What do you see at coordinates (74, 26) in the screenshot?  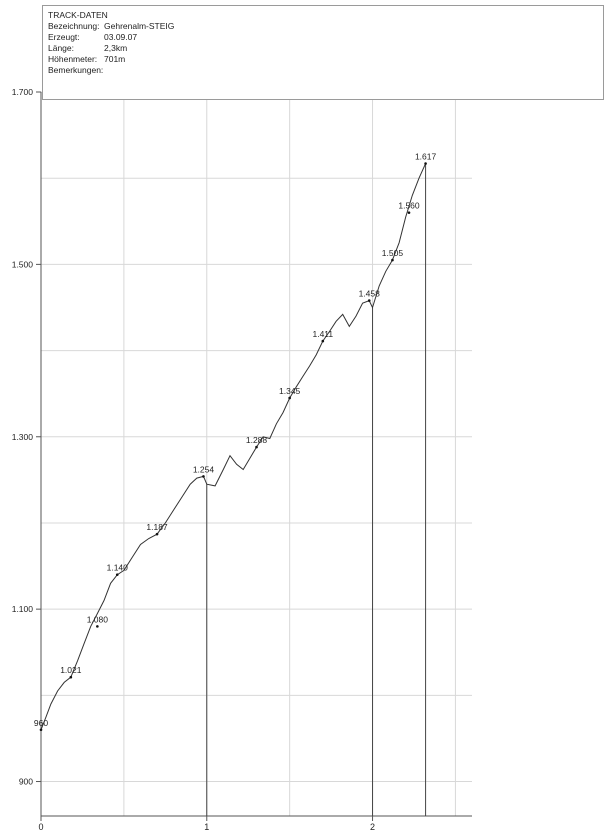 I see `info-key: Bezeichnung:` at bounding box center [74, 26].